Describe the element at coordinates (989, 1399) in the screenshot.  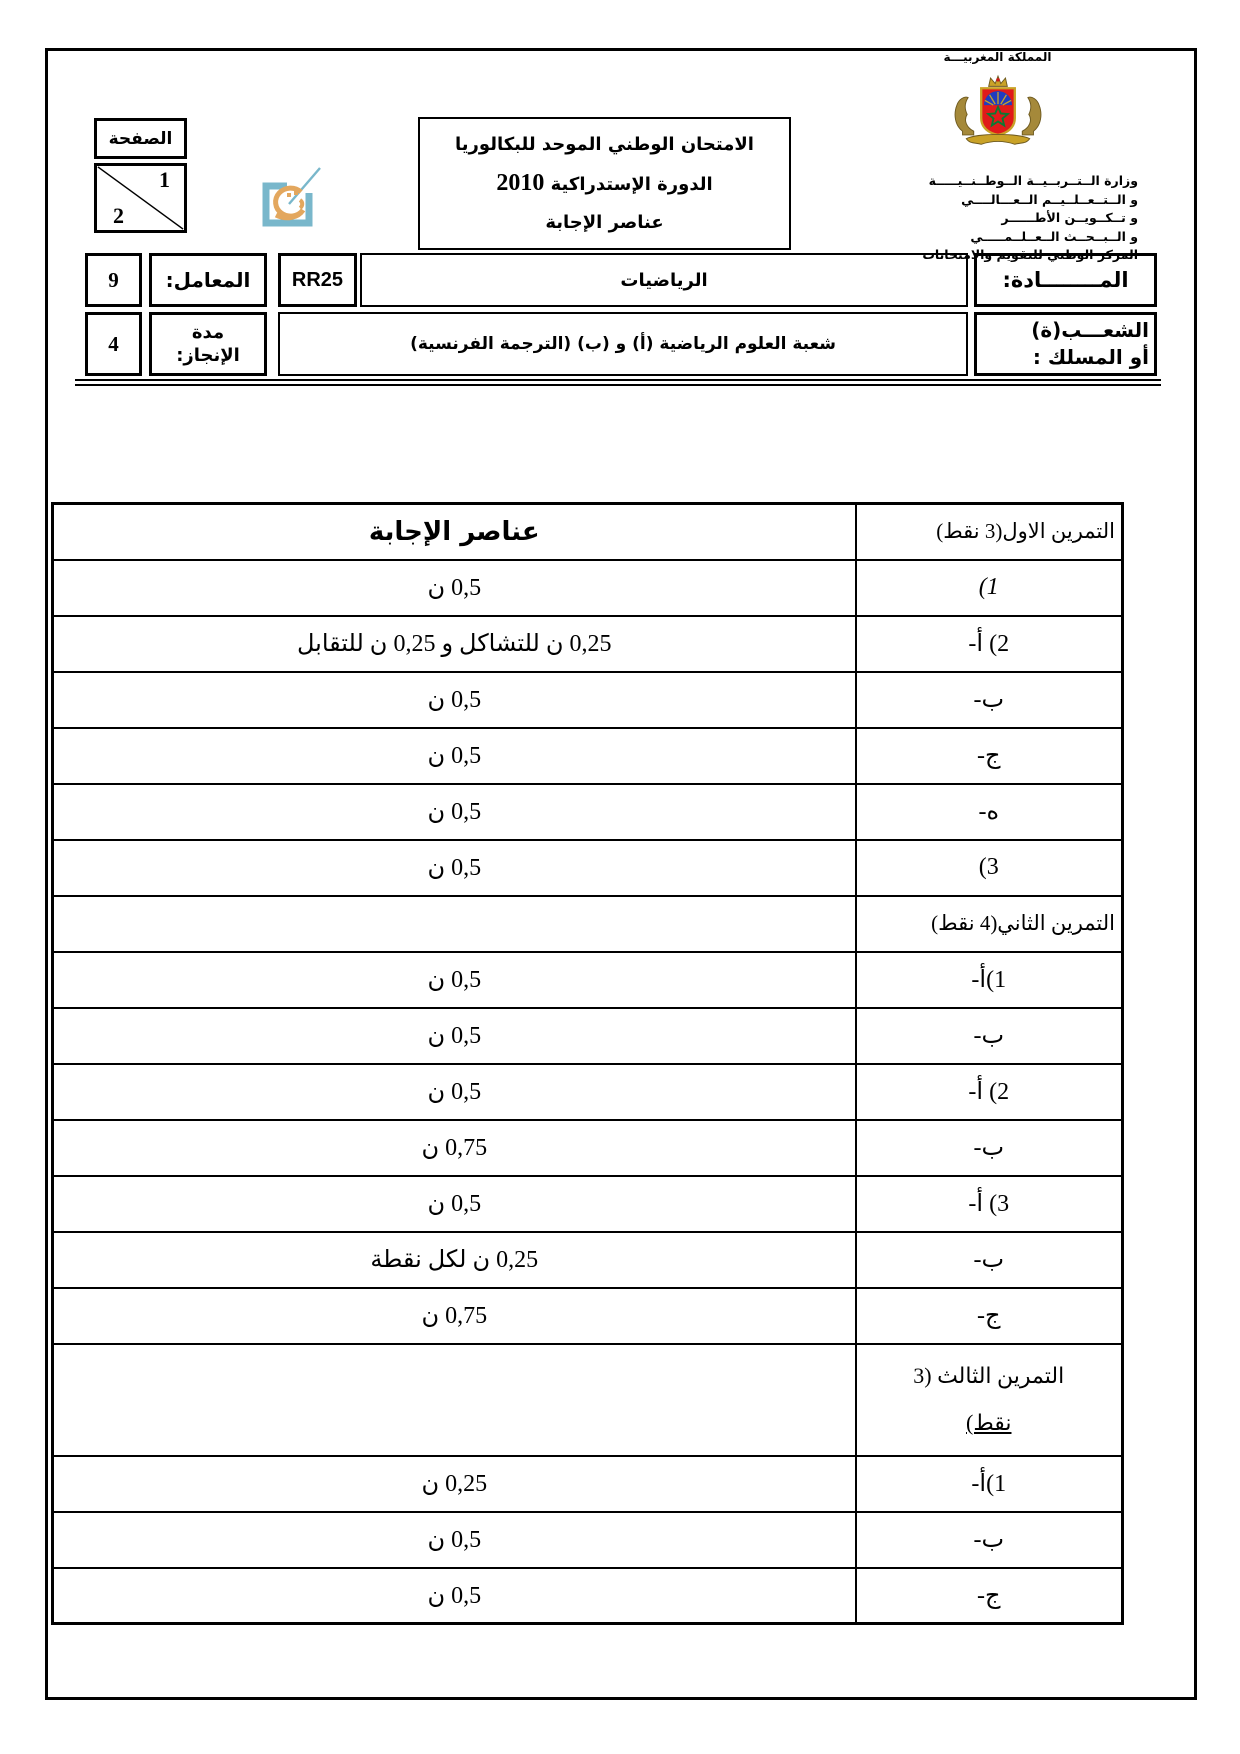
I see `exercise-label-cell: التمرين الثالث (3 نقط)` at that location.